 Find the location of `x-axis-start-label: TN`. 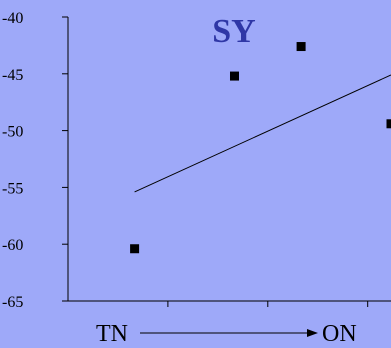

x-axis-start-label: TN is located at coordinates (112, 334).